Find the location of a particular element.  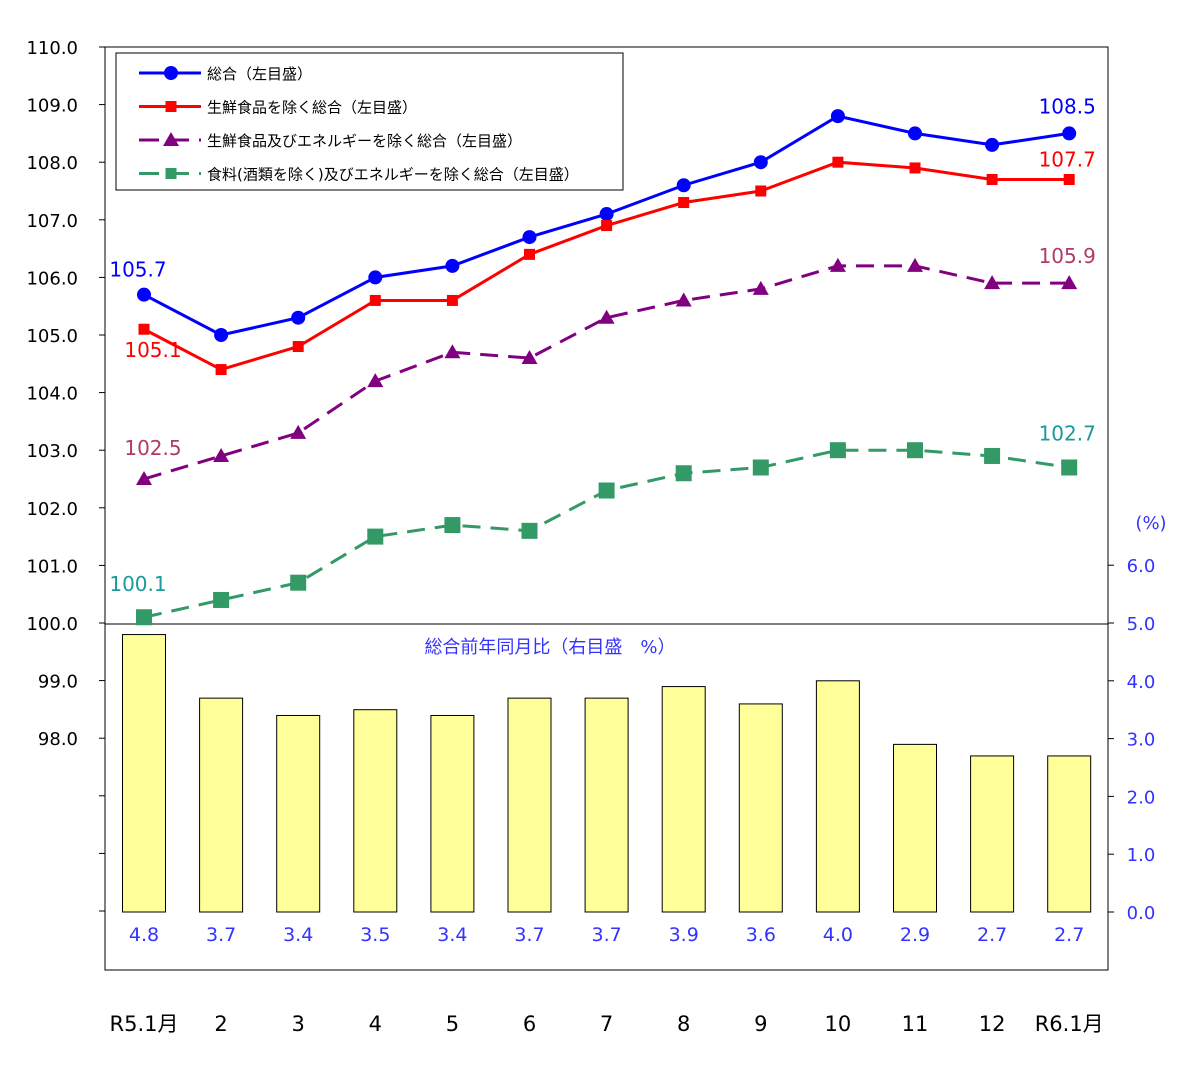

bar-value-label: 2.7 is located at coordinates (1069, 935).